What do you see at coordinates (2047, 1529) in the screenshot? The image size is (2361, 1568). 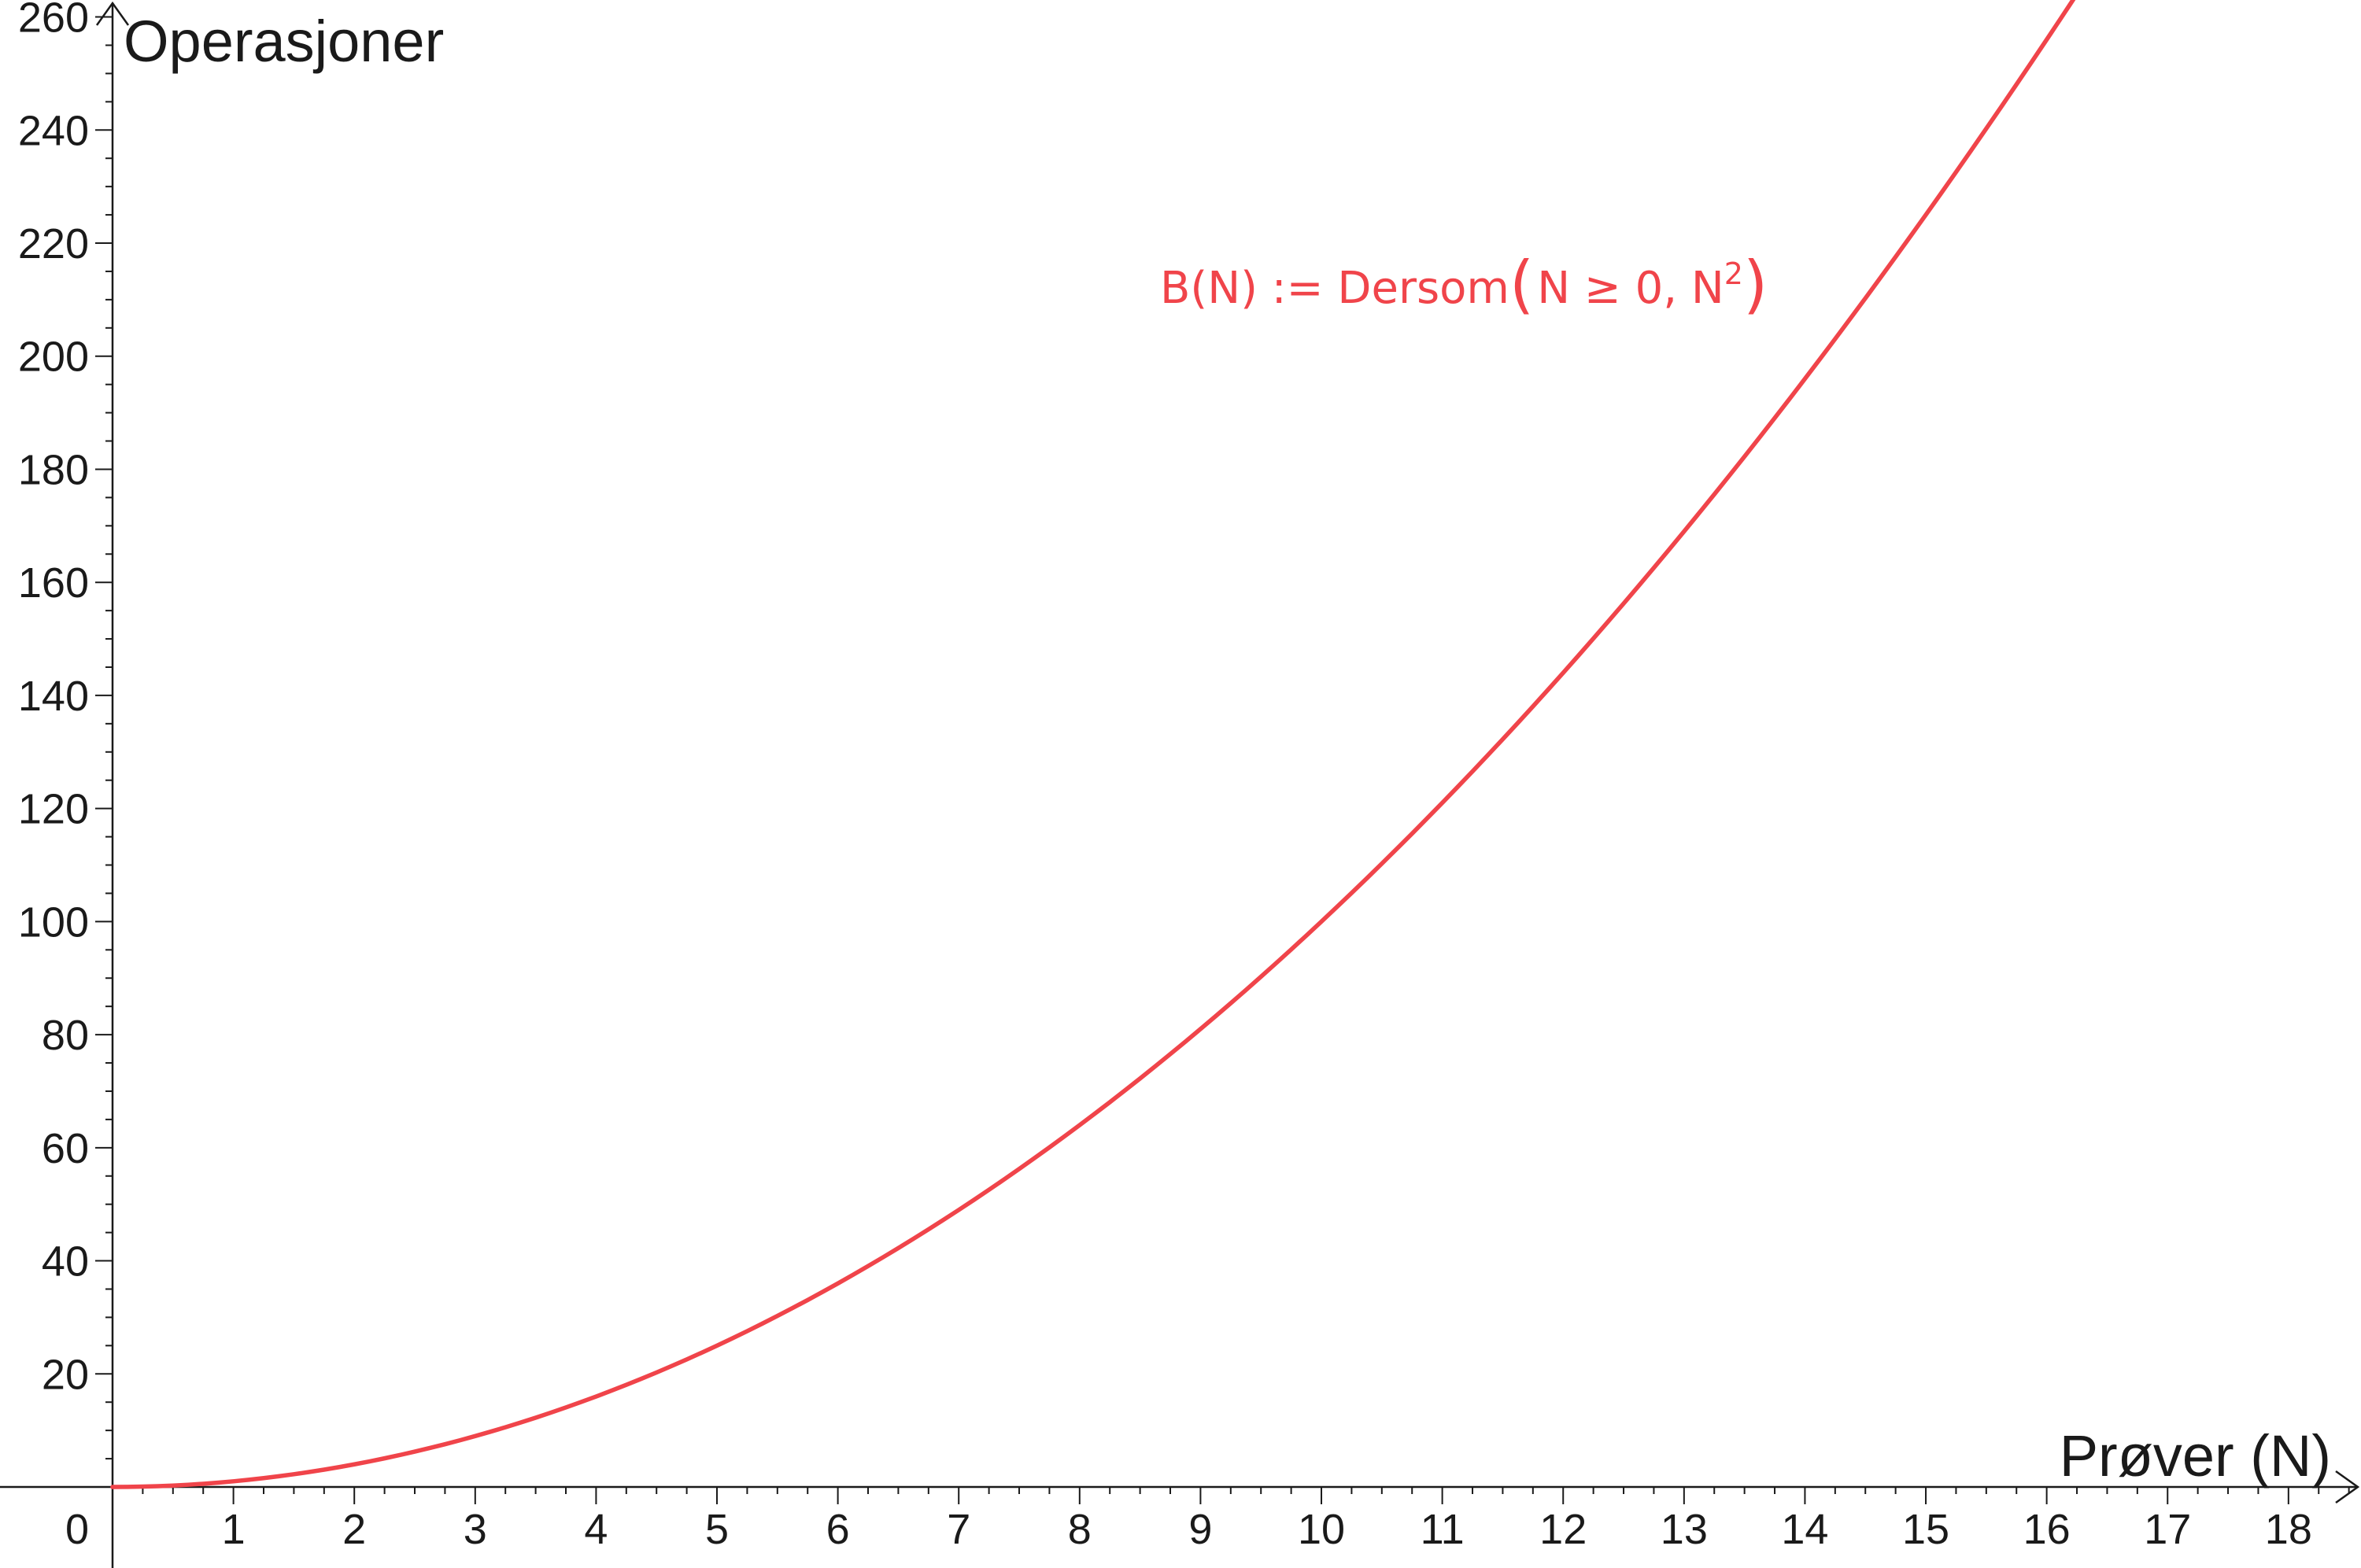 I see `x-tick-label: 16` at bounding box center [2047, 1529].